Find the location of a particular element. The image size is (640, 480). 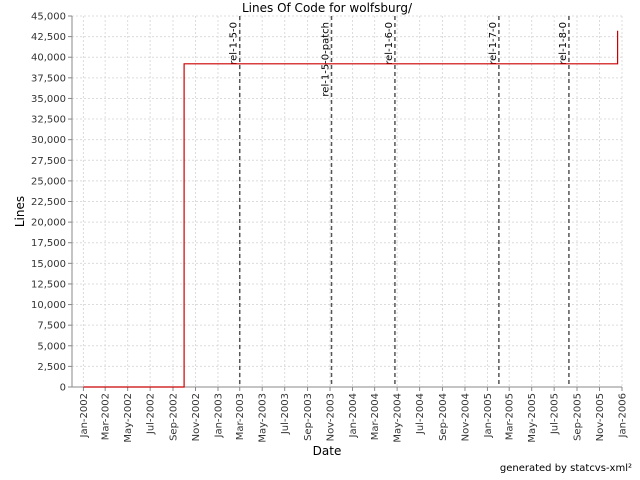

x-tick-label: Nov-2003 is located at coordinates (331, 417).